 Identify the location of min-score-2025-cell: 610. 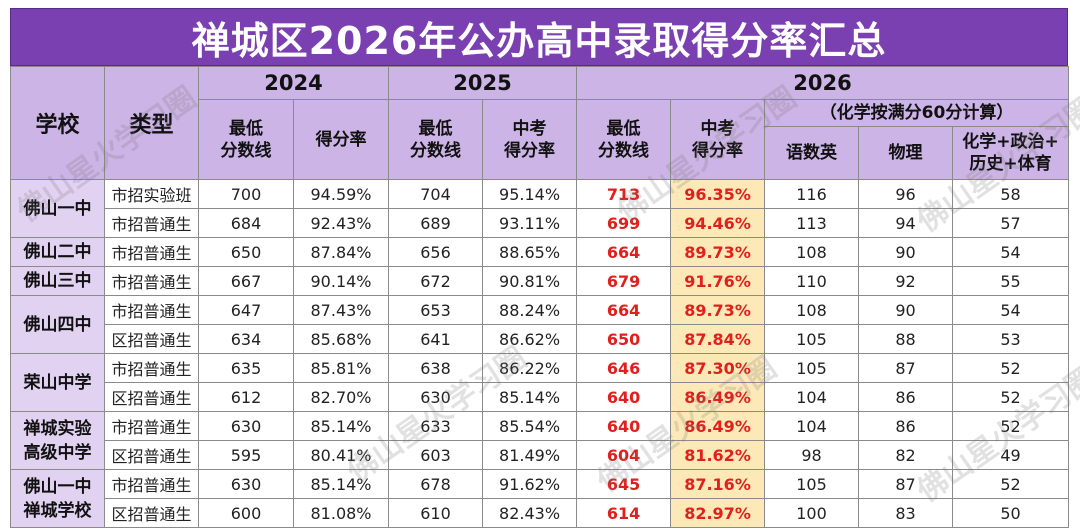
(436, 513).